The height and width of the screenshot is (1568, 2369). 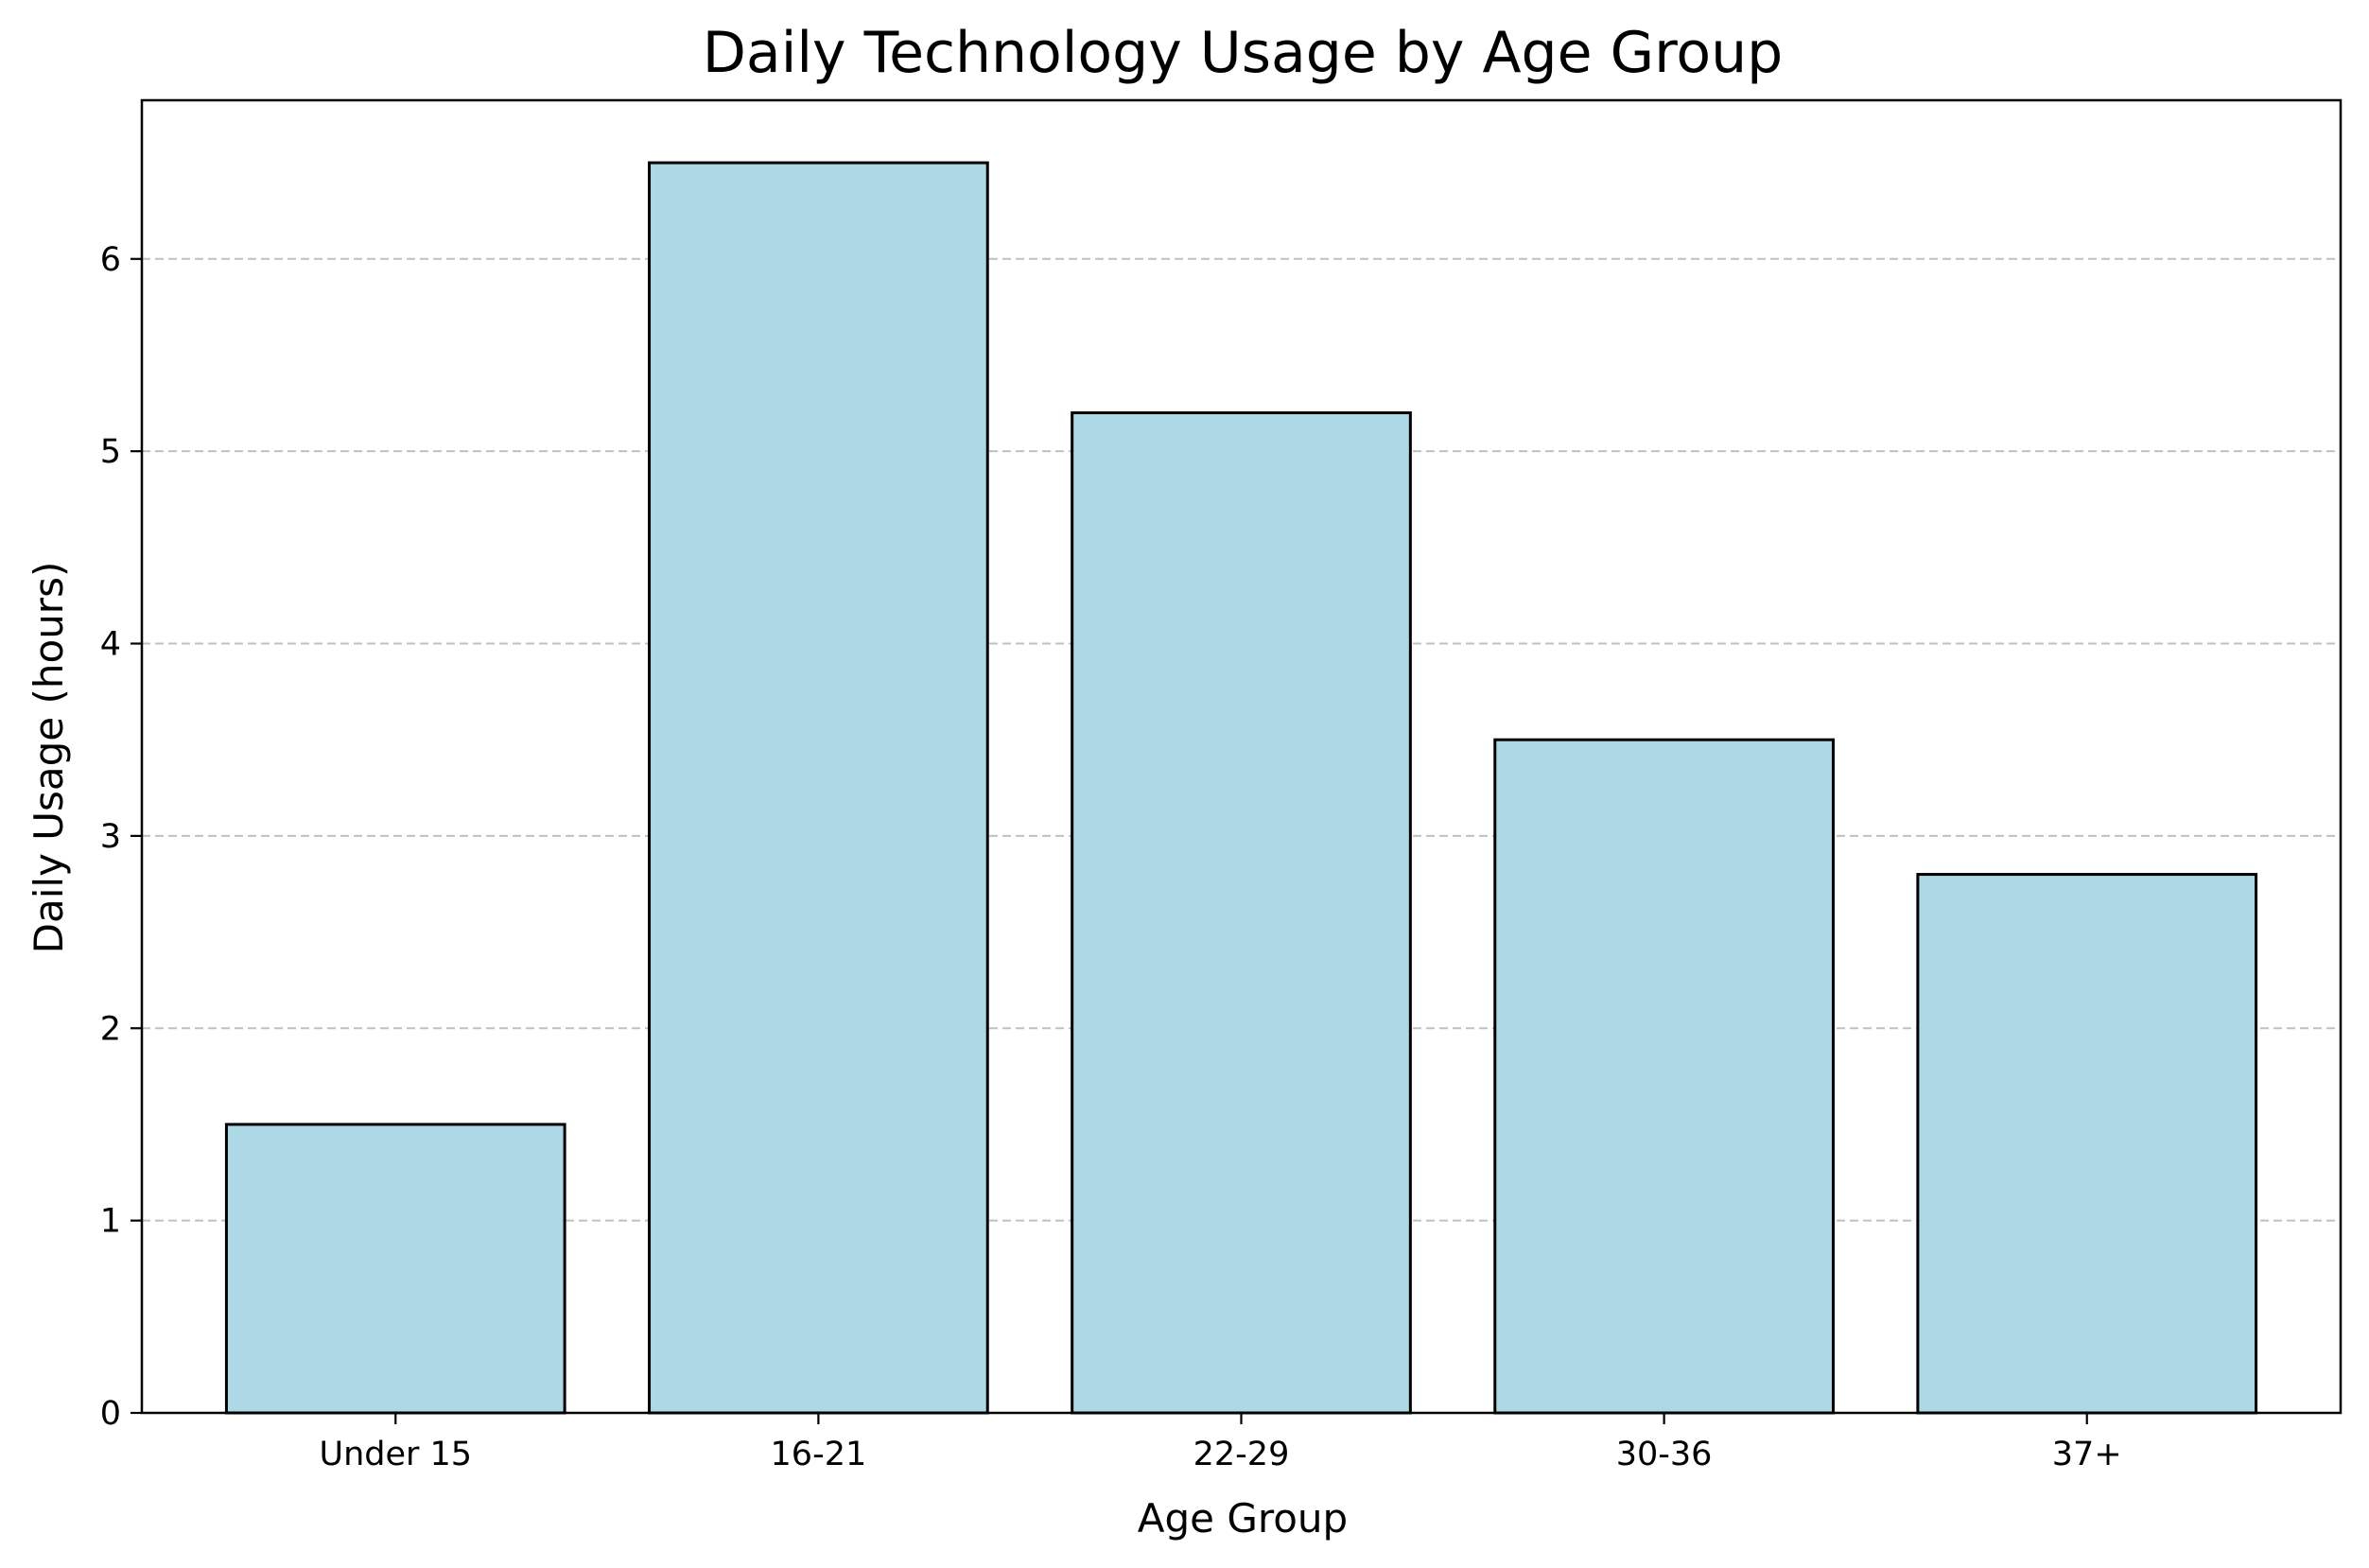 What do you see at coordinates (1243, 53) in the screenshot?
I see `chart-title: Daily Technology Usage by Age Group` at bounding box center [1243, 53].